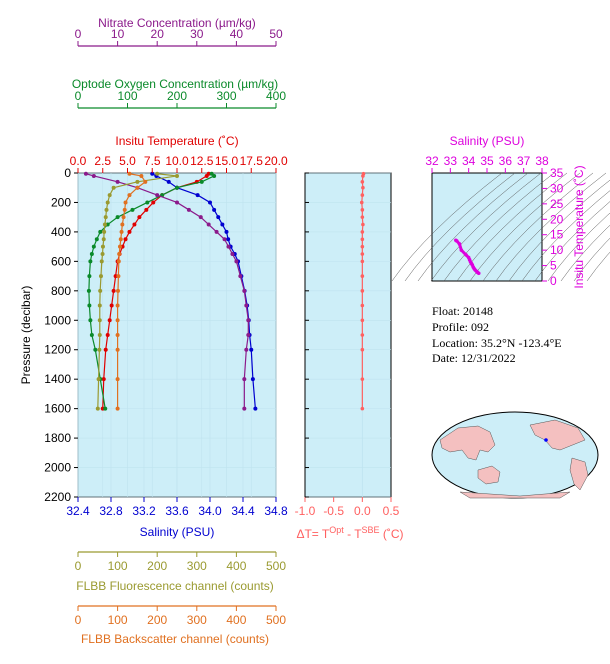 This screenshot has width=610, height=664. What do you see at coordinates (57, 350) in the screenshot?
I see `pressure-tick-label: 1200` at bounding box center [57, 350].